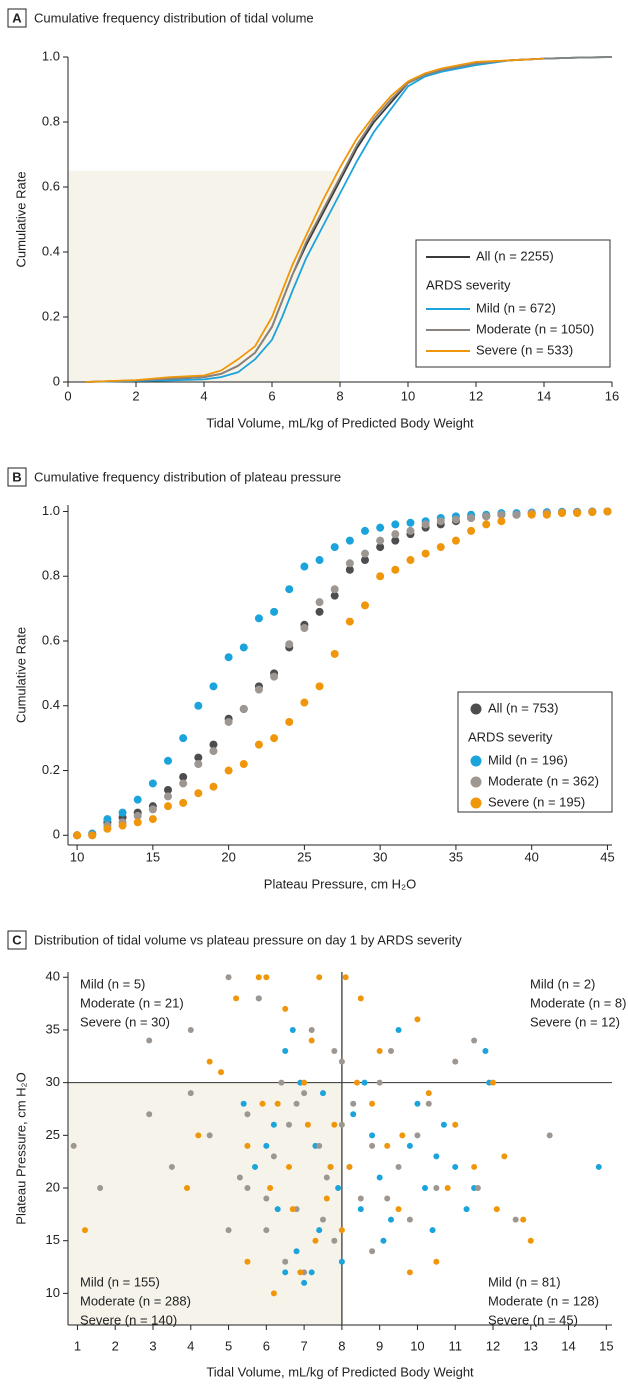 Image resolution: width=628 pixels, height=1385 pixels. I want to click on y-axis-title: Cumulative Rate, so click(20, 219).